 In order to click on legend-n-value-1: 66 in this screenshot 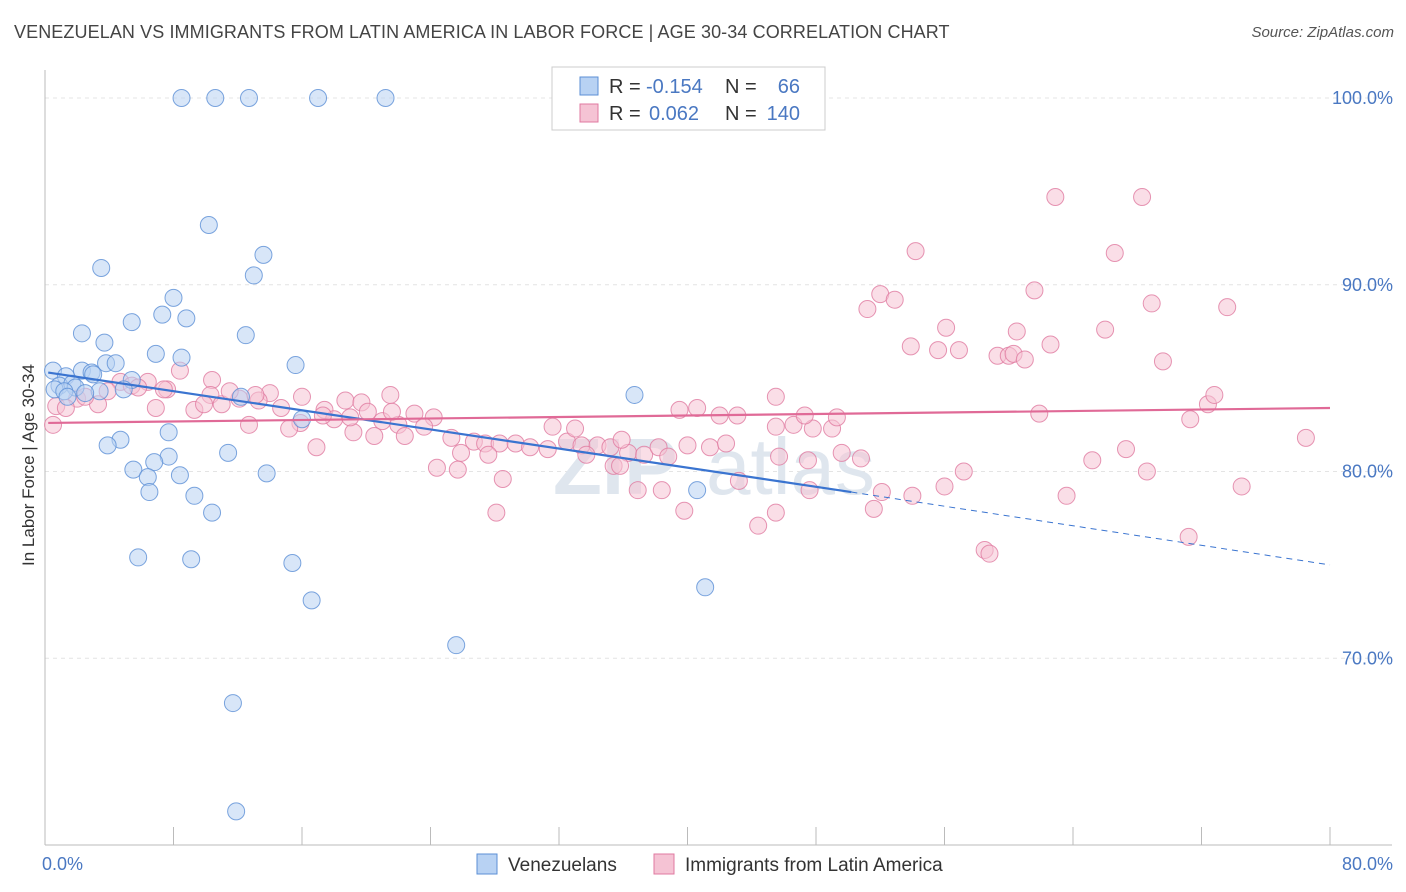, I will do `click(789, 87)`.